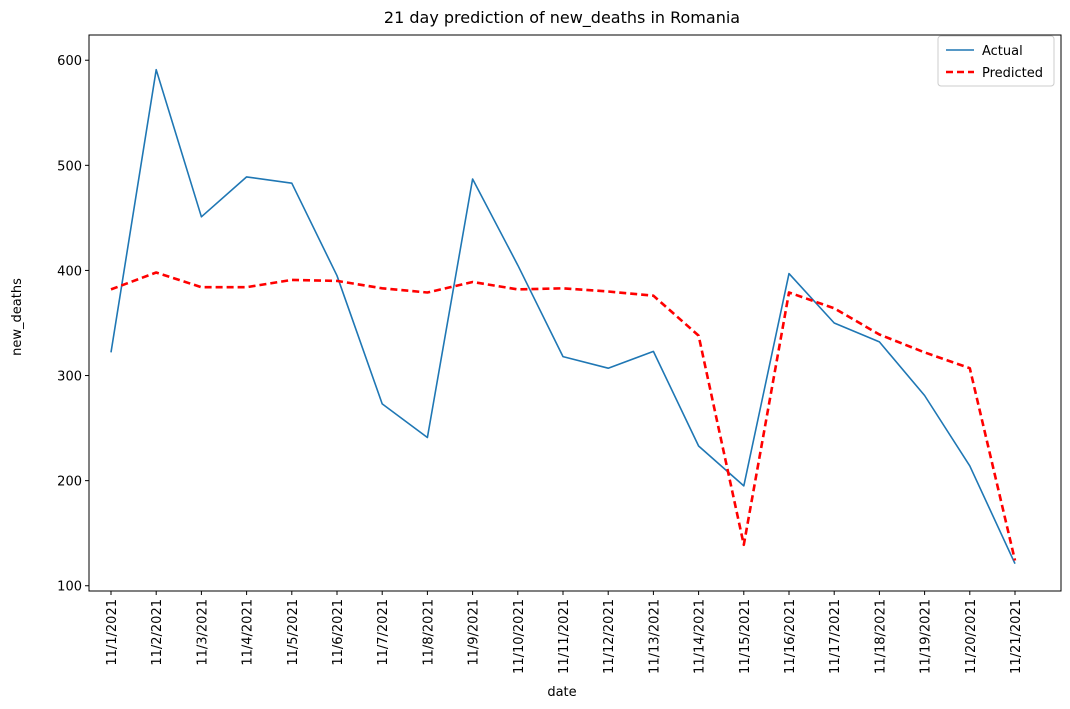  I want to click on y-axis-label: new_deaths, so click(17, 317).